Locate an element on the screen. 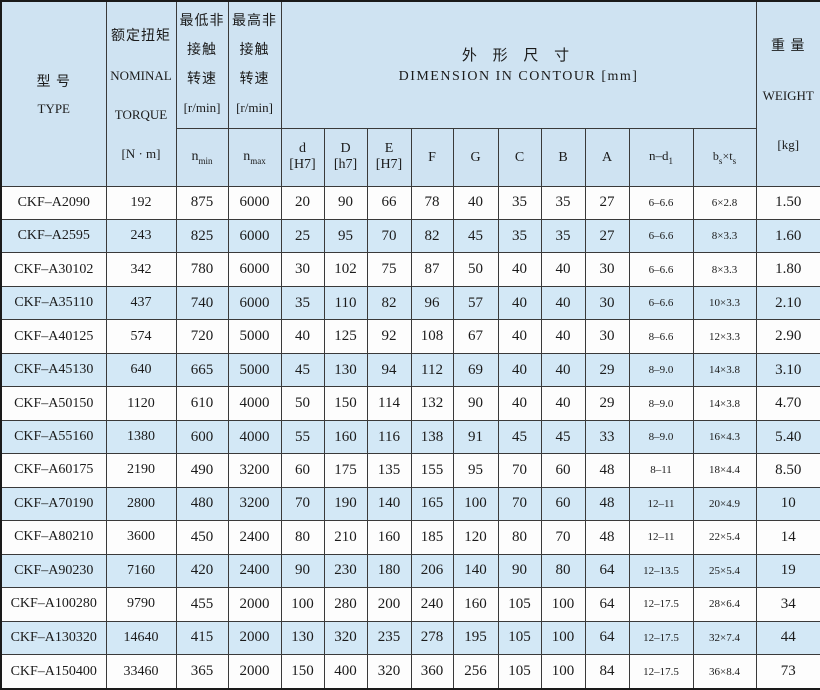 The height and width of the screenshot is (690, 820). cell-G: 57 is located at coordinates (475, 303).